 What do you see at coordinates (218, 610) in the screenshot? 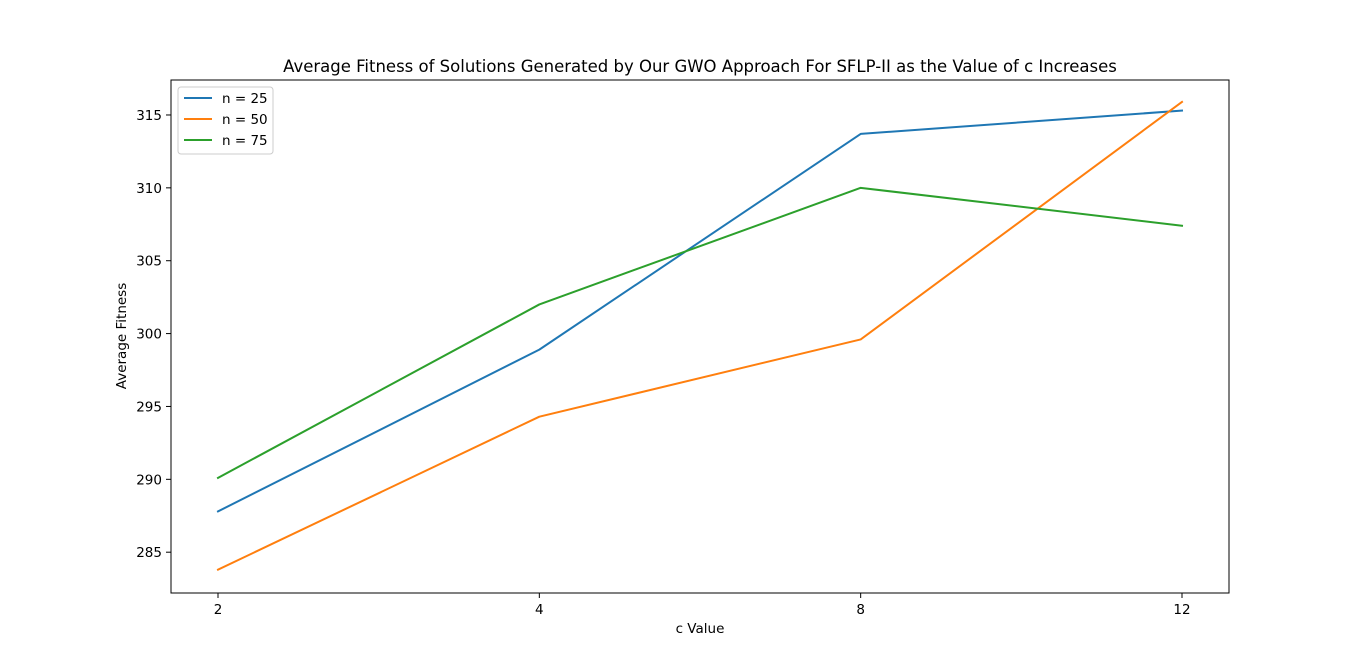
I see `x-tick-label: 2` at bounding box center [218, 610].